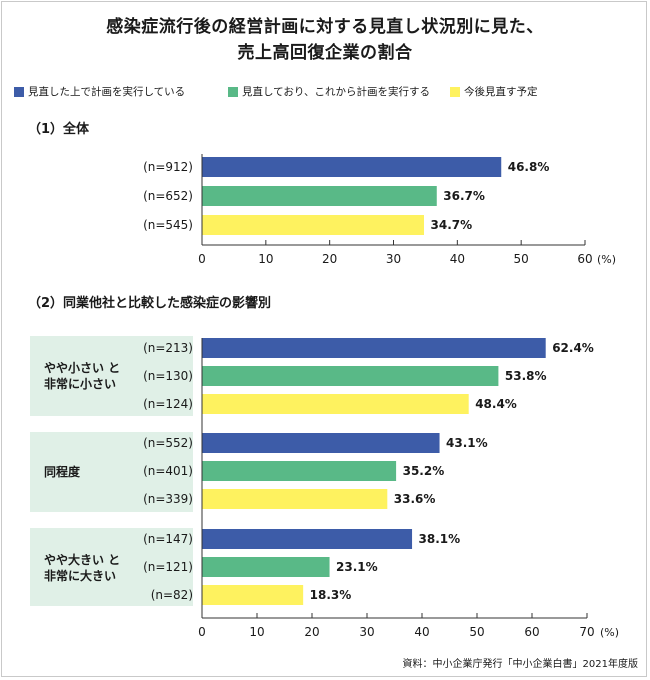 The width and height of the screenshot is (650, 680). Describe the element at coordinates (457, 259) in the screenshot. I see `x-tick-label-1-40: 40` at that location.